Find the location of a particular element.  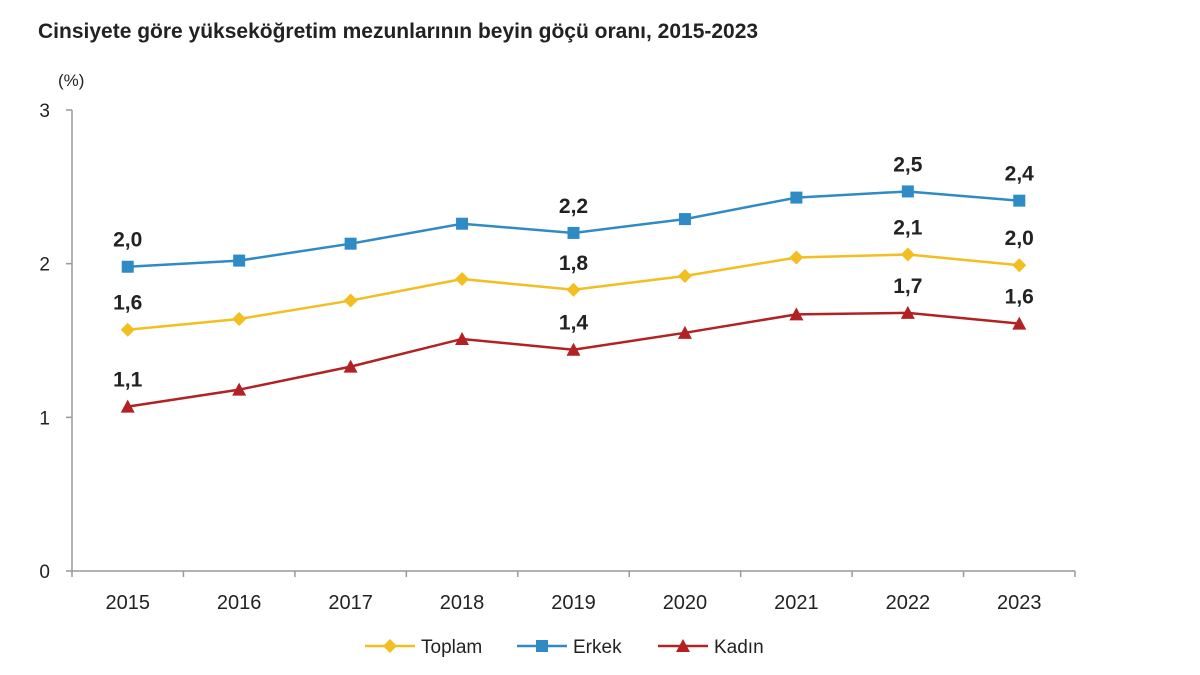

x-tick-label: 2015 is located at coordinates (127, 603).